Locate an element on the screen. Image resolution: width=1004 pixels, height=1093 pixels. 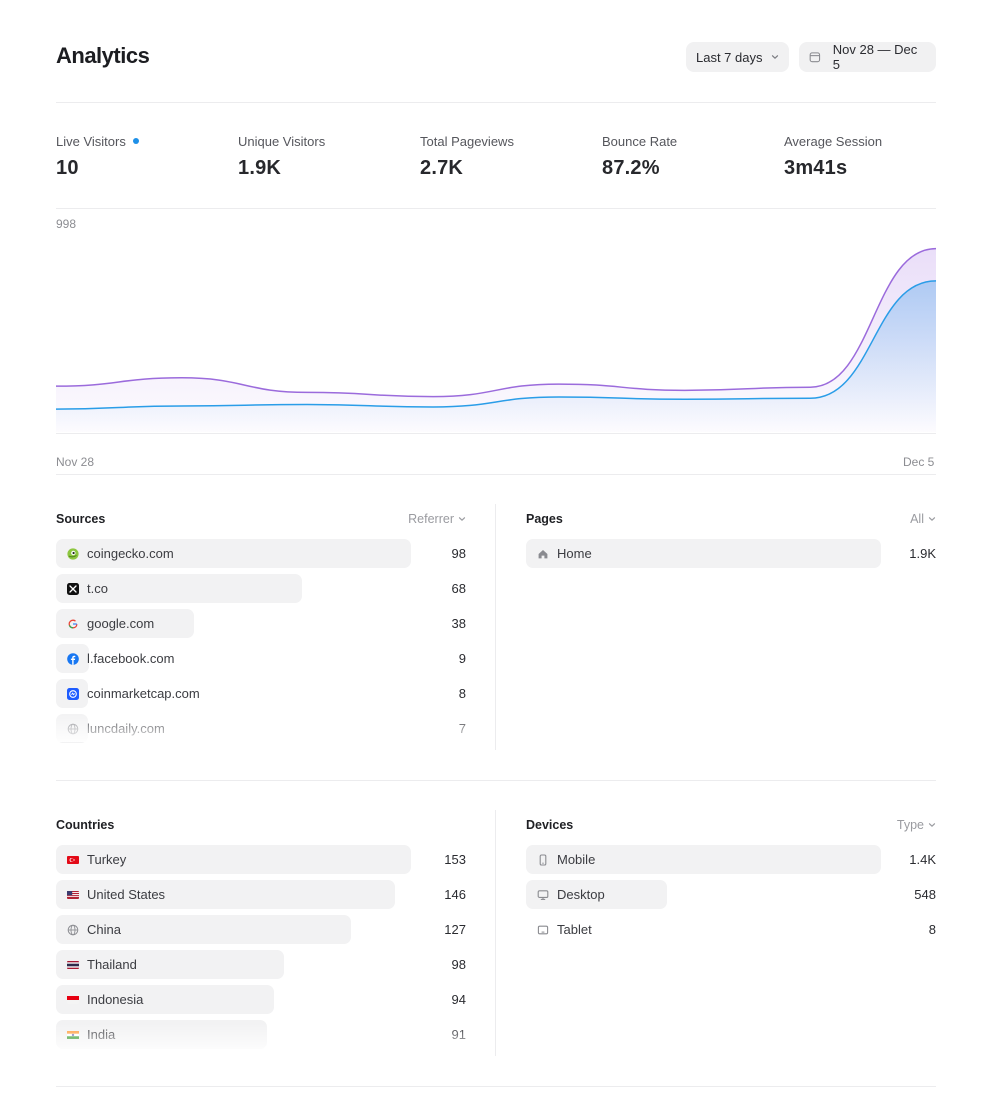
stat-total-pageviews: Total Pageviews 2.7K is located at coordinates (467, 156).